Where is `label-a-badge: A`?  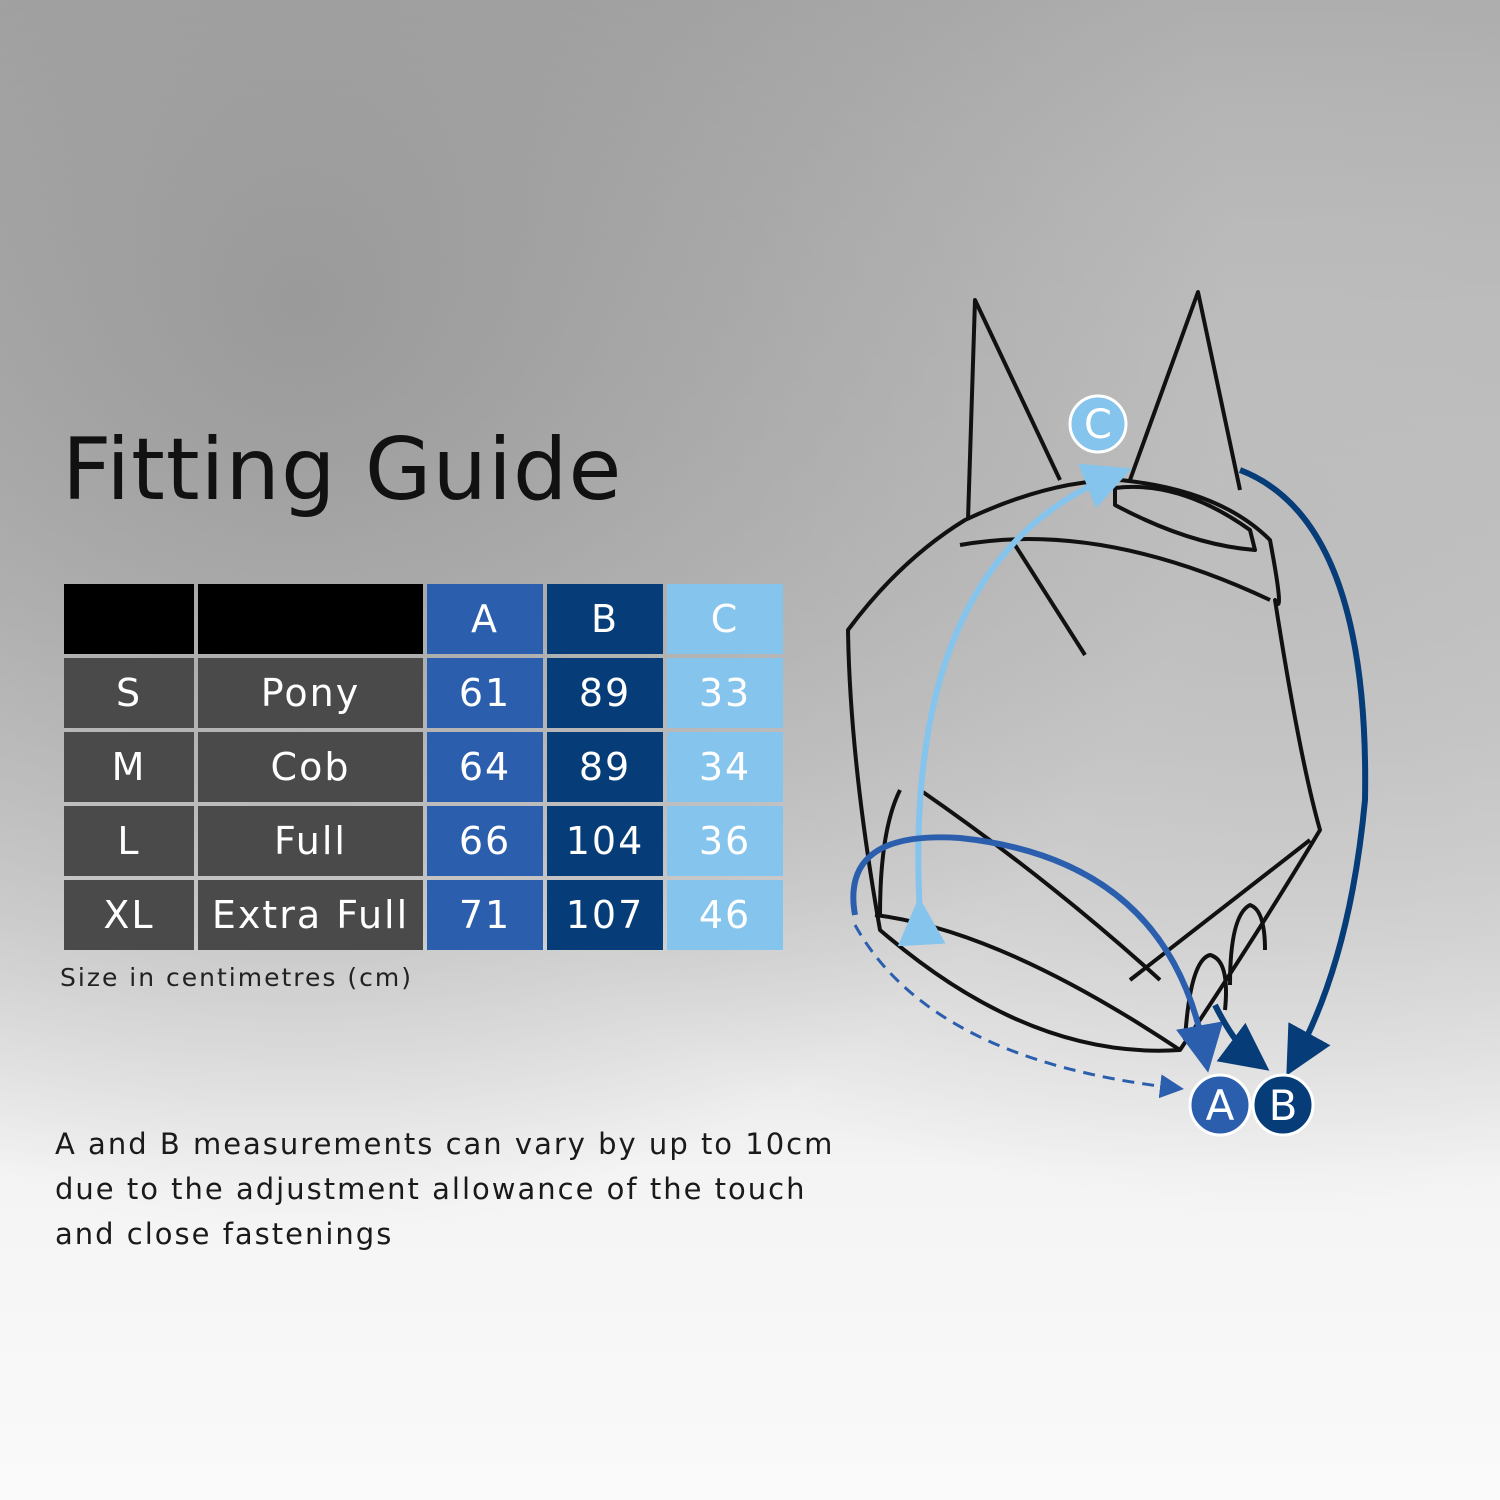 label-a-badge: A is located at coordinates (1220, 1105).